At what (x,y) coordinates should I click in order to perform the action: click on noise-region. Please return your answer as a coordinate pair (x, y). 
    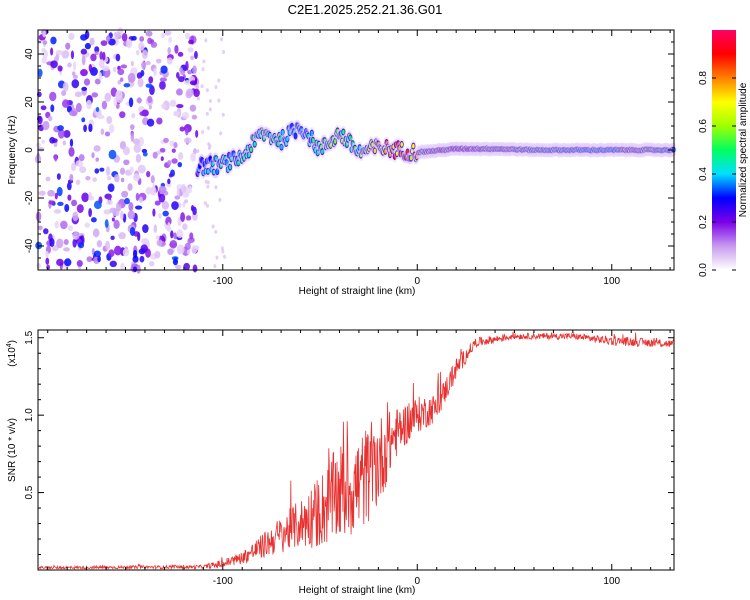
    Looking at the image, I should click on (130, 150).